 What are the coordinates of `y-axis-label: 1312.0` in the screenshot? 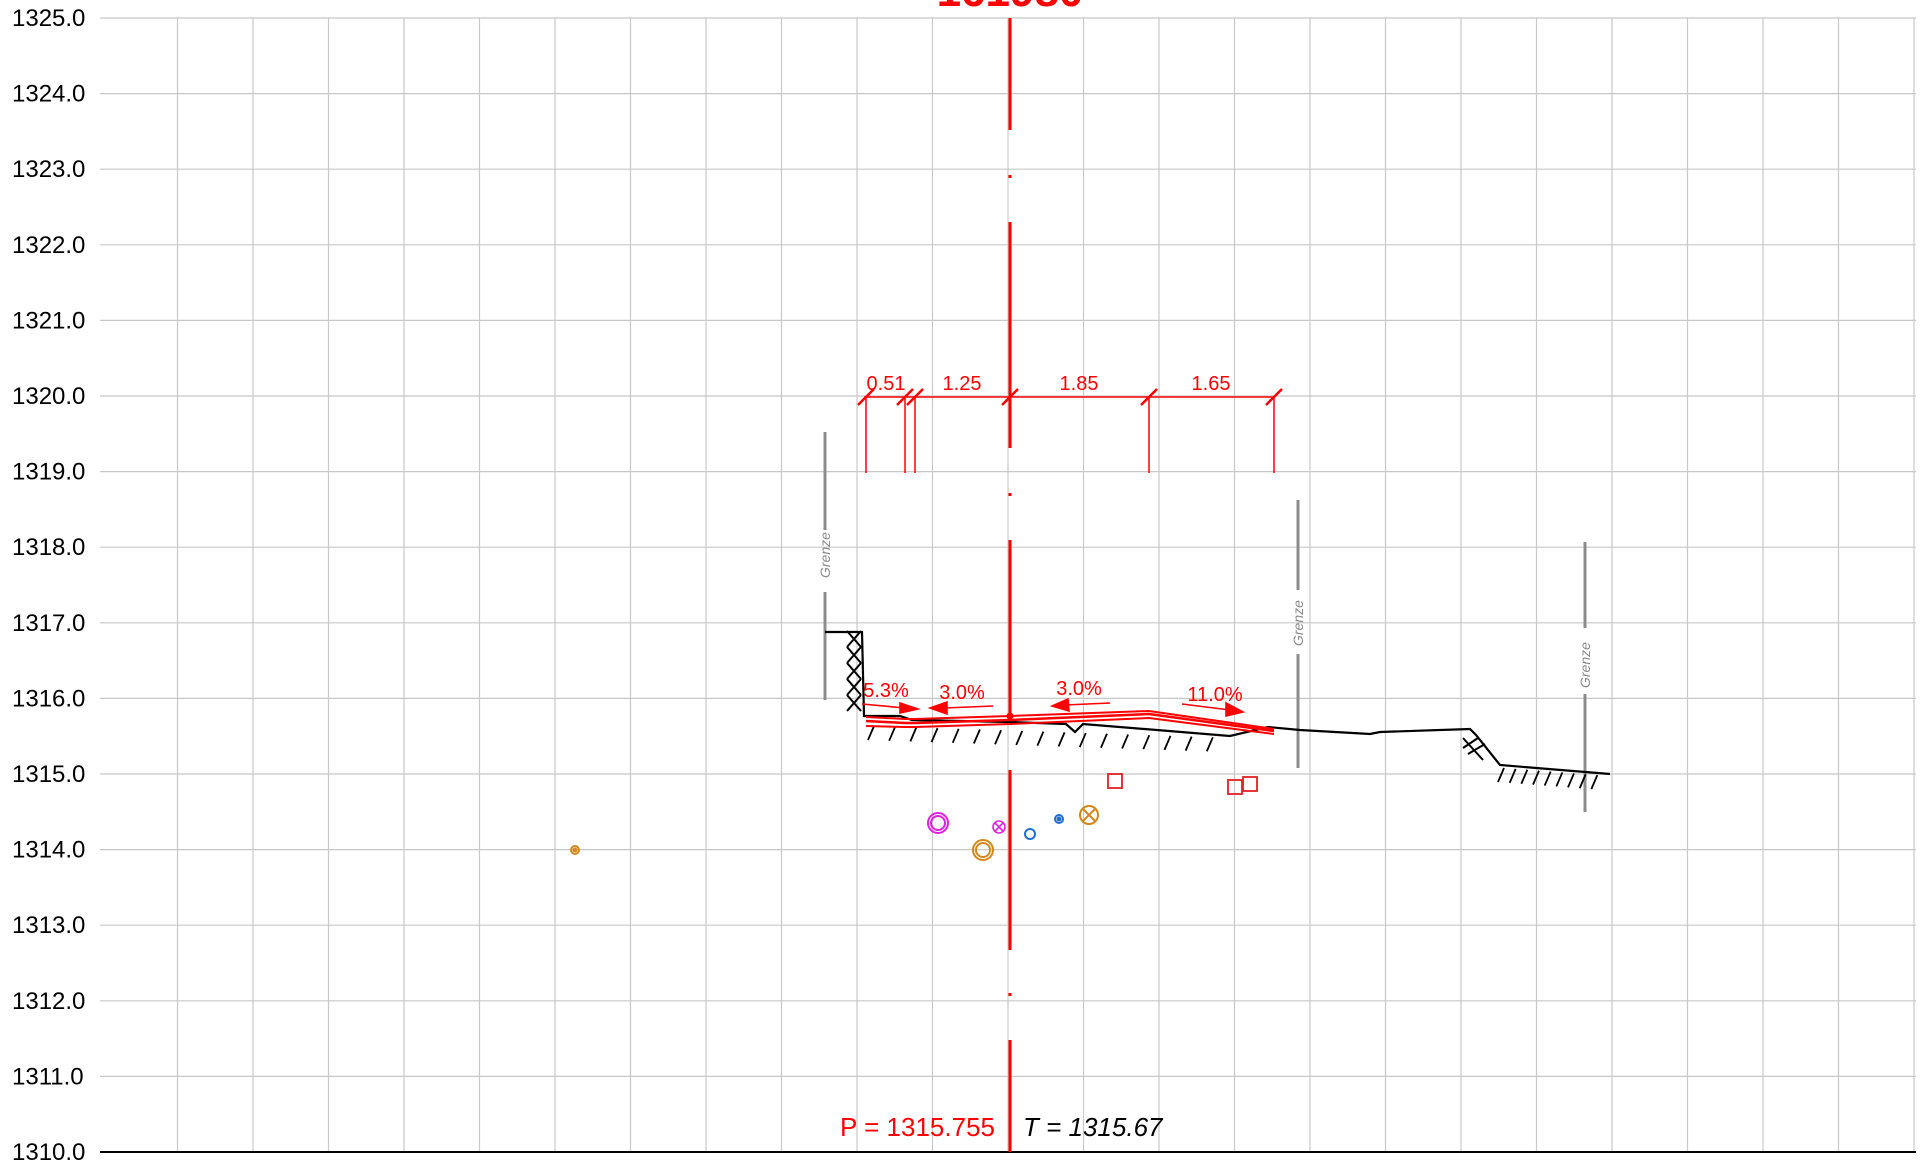 It's located at (48, 1001).